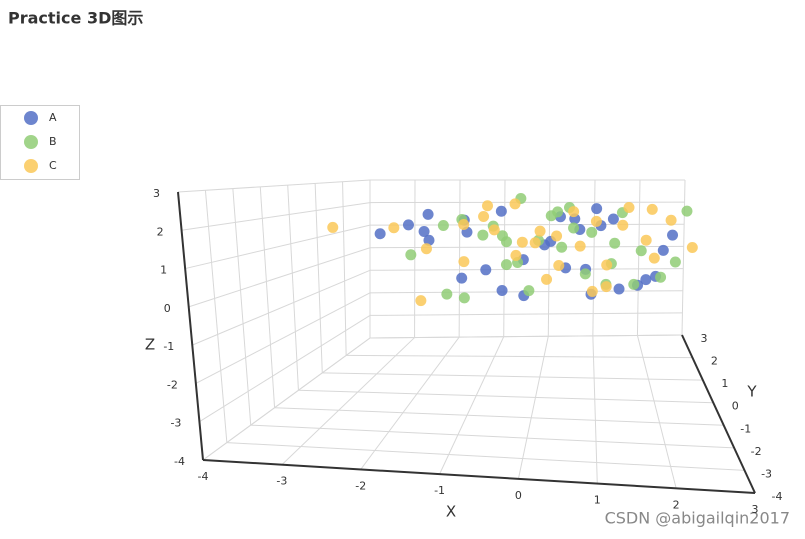  What do you see at coordinates (156, 193) in the screenshot?
I see `z-tick-label: 3` at bounding box center [156, 193].